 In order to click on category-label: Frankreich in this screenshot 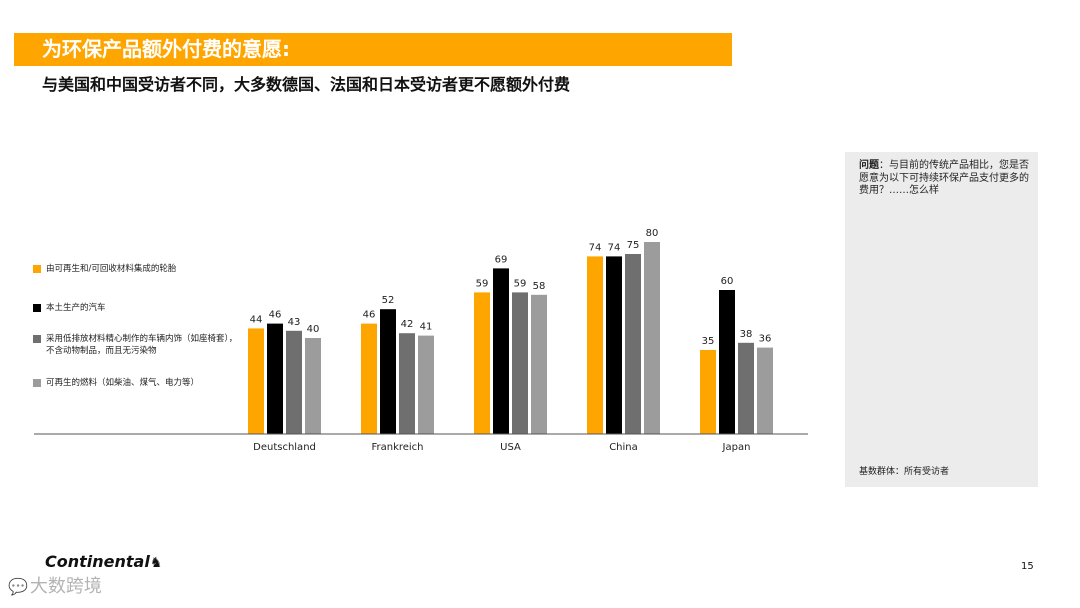, I will do `click(397, 447)`.